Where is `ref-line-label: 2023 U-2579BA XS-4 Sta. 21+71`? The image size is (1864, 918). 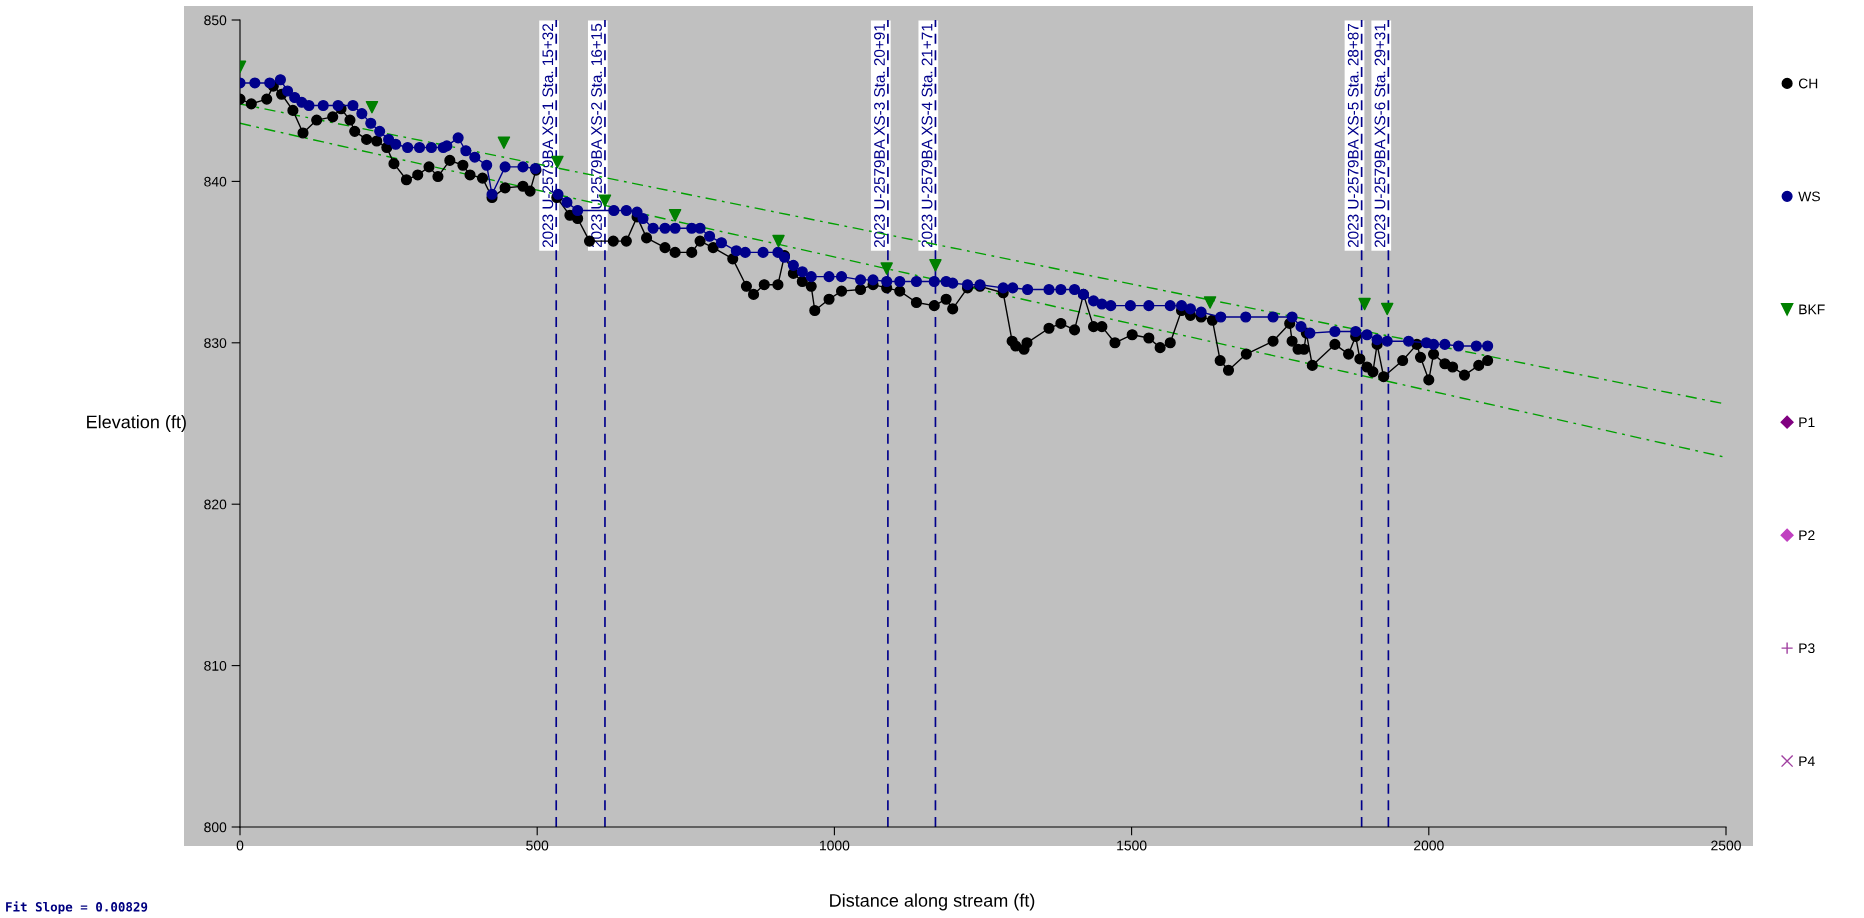
ref-line-label: 2023 U-2579BA XS-4 Sta. 21+71 is located at coordinates (927, 135).